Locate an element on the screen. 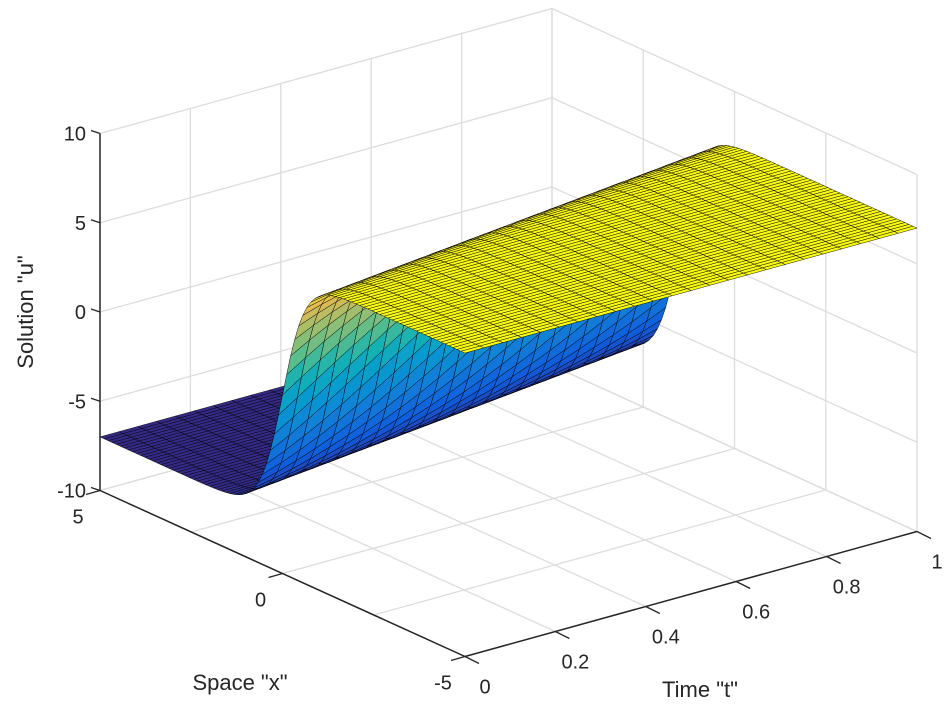  z-axis-label: Solution "u" is located at coordinates (25, 311).